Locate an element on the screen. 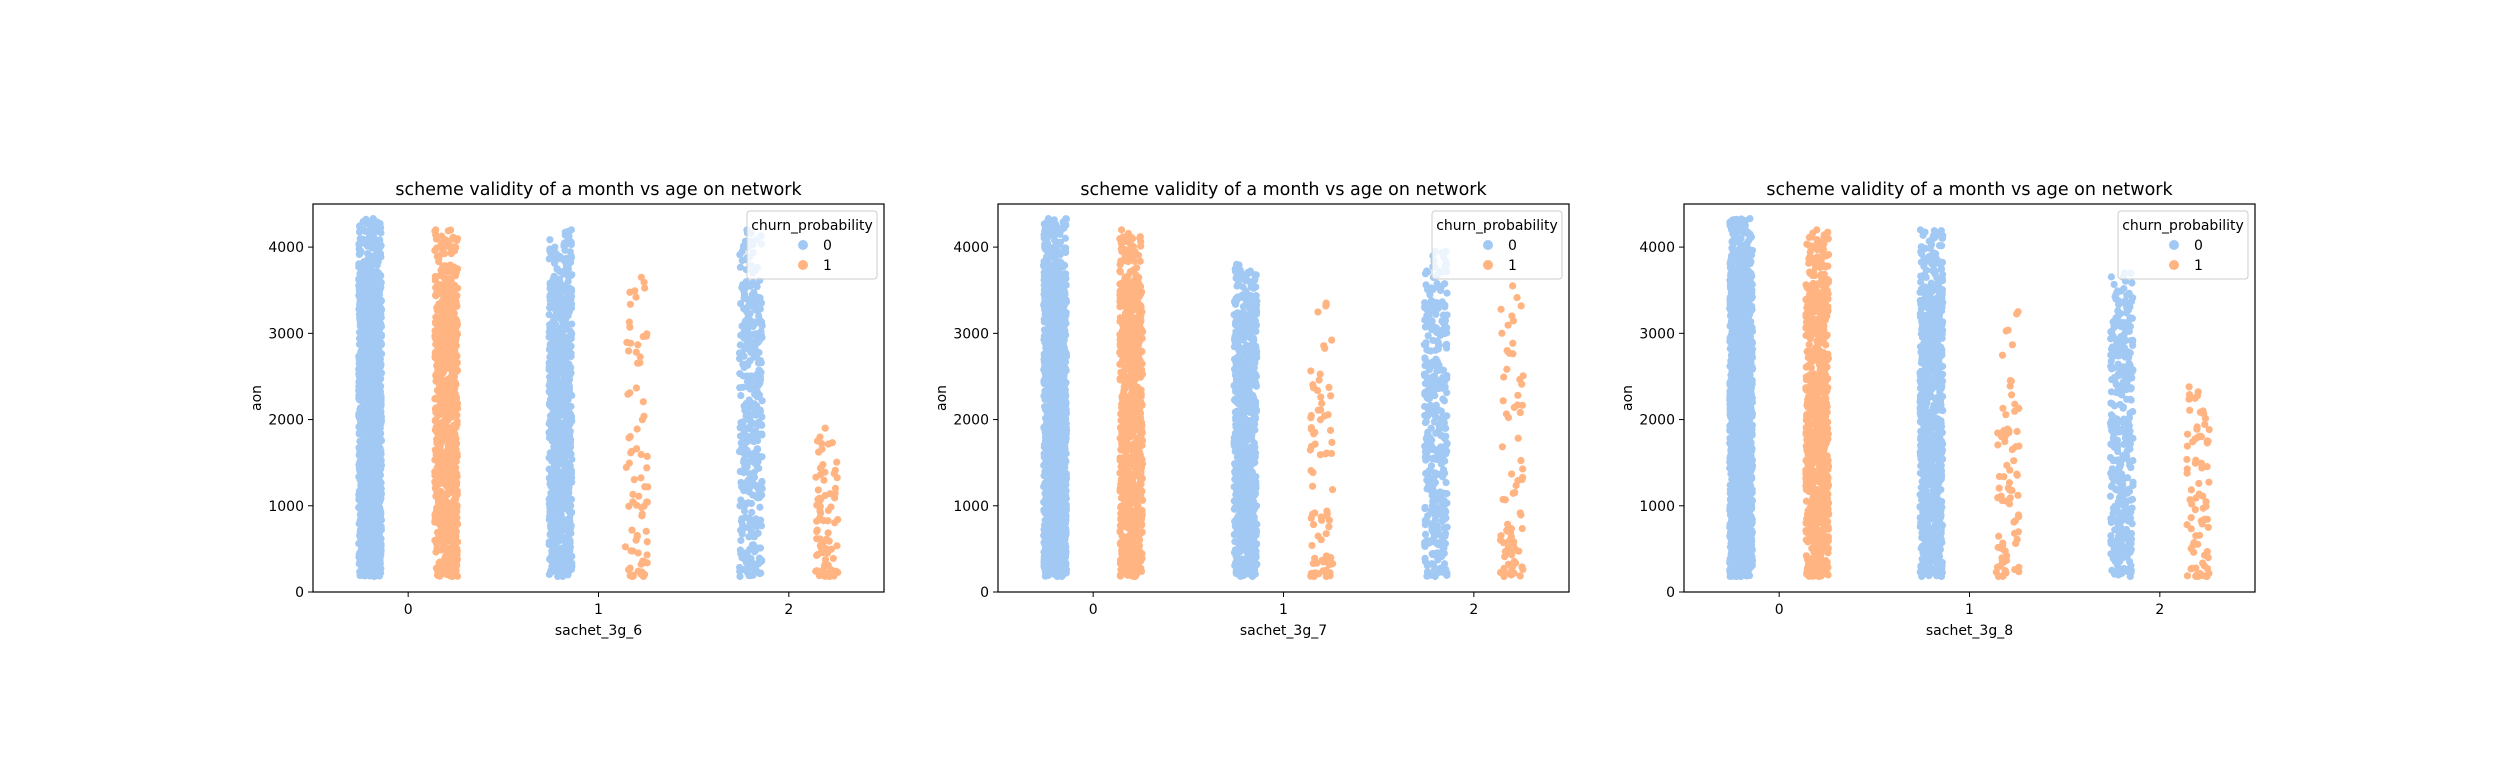  y-tick-label: 1000 is located at coordinates (286, 507).